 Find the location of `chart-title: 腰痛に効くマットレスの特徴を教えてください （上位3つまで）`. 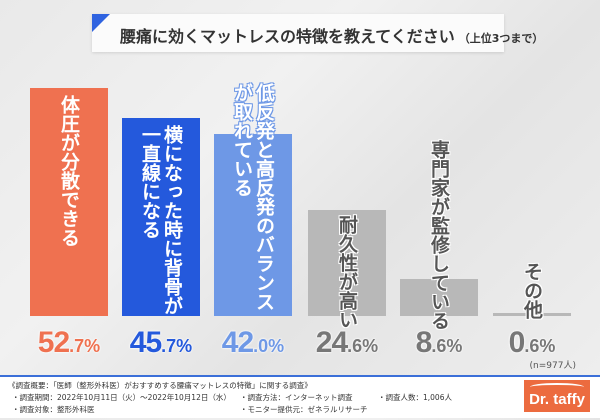

chart-title: 腰痛に効くマットレスの特徴を教えてください （上位3つまで） is located at coordinates (331, 35).